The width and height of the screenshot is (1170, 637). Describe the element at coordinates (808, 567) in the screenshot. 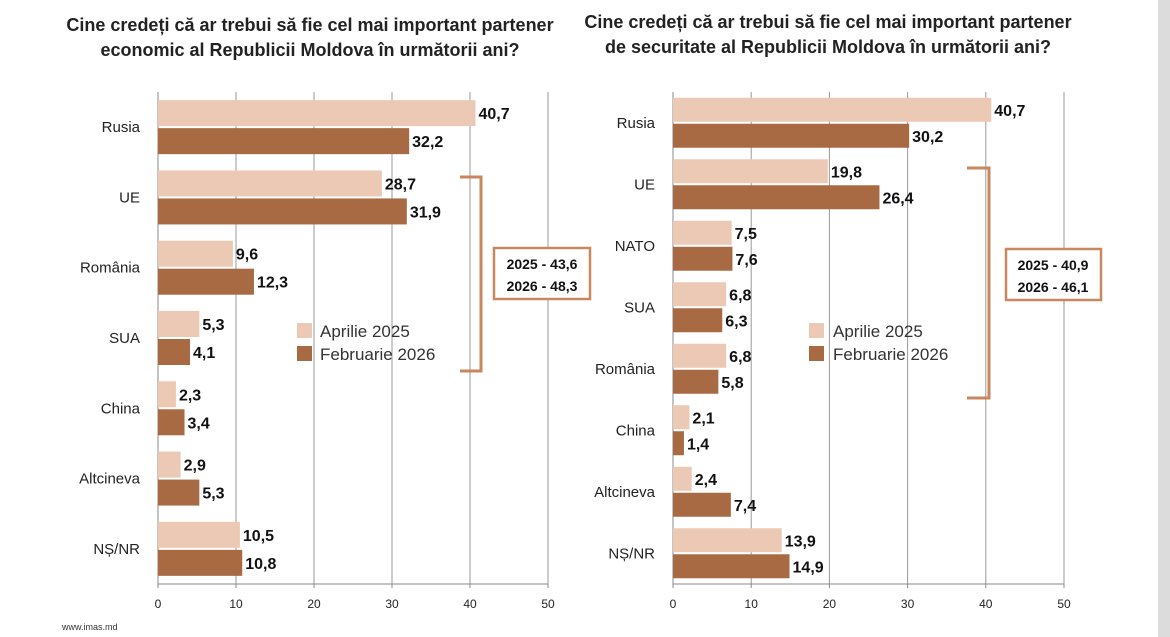

I see `data-label: 14,9` at that location.